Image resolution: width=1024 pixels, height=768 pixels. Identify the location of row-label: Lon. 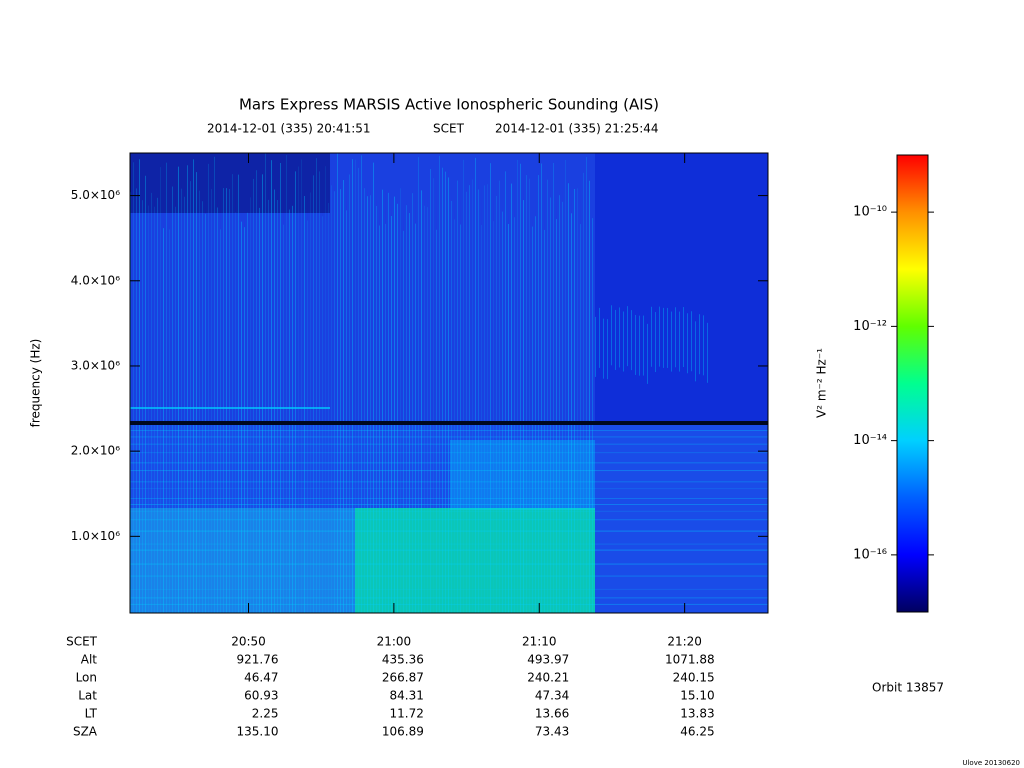
(86, 678).